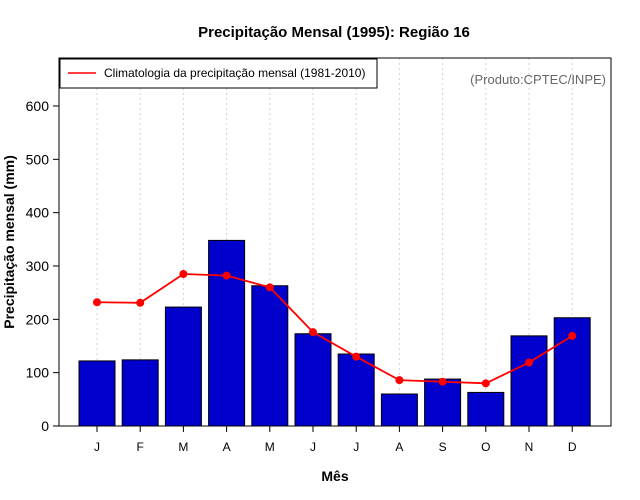 This screenshot has width=640, height=500. Describe the element at coordinates (38, 159) in the screenshot. I see `y-tick-label-500: 500` at that location.